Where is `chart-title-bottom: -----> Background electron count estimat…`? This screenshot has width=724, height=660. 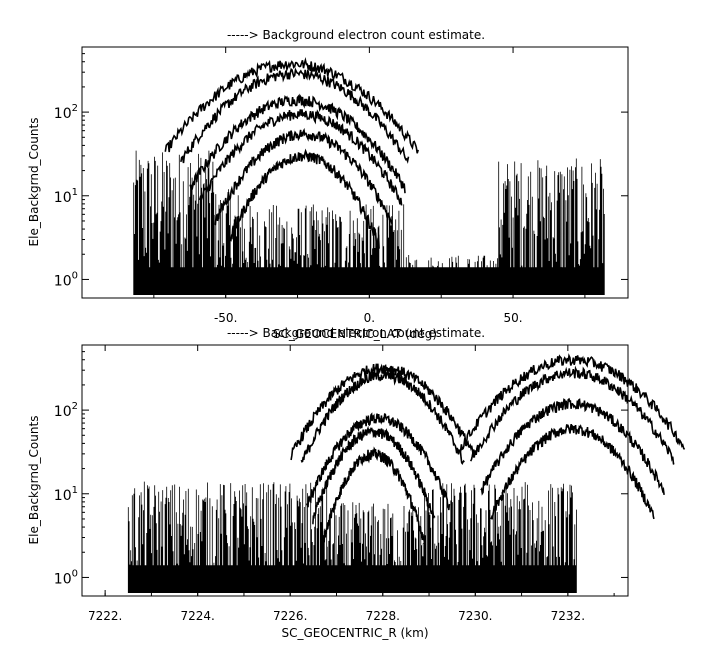 chart-title-bottom: -----> Background electron count estimat… is located at coordinates (356, 333).